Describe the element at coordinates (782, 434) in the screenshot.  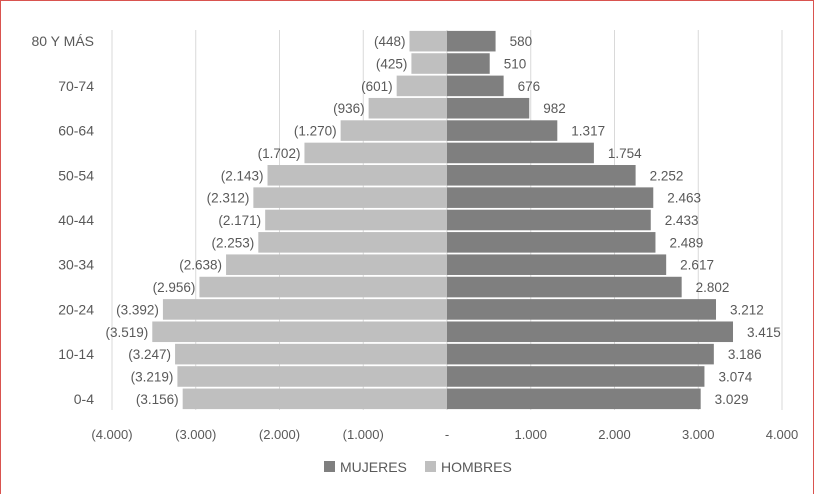
I see `x-tick-label: 4.000` at that location.